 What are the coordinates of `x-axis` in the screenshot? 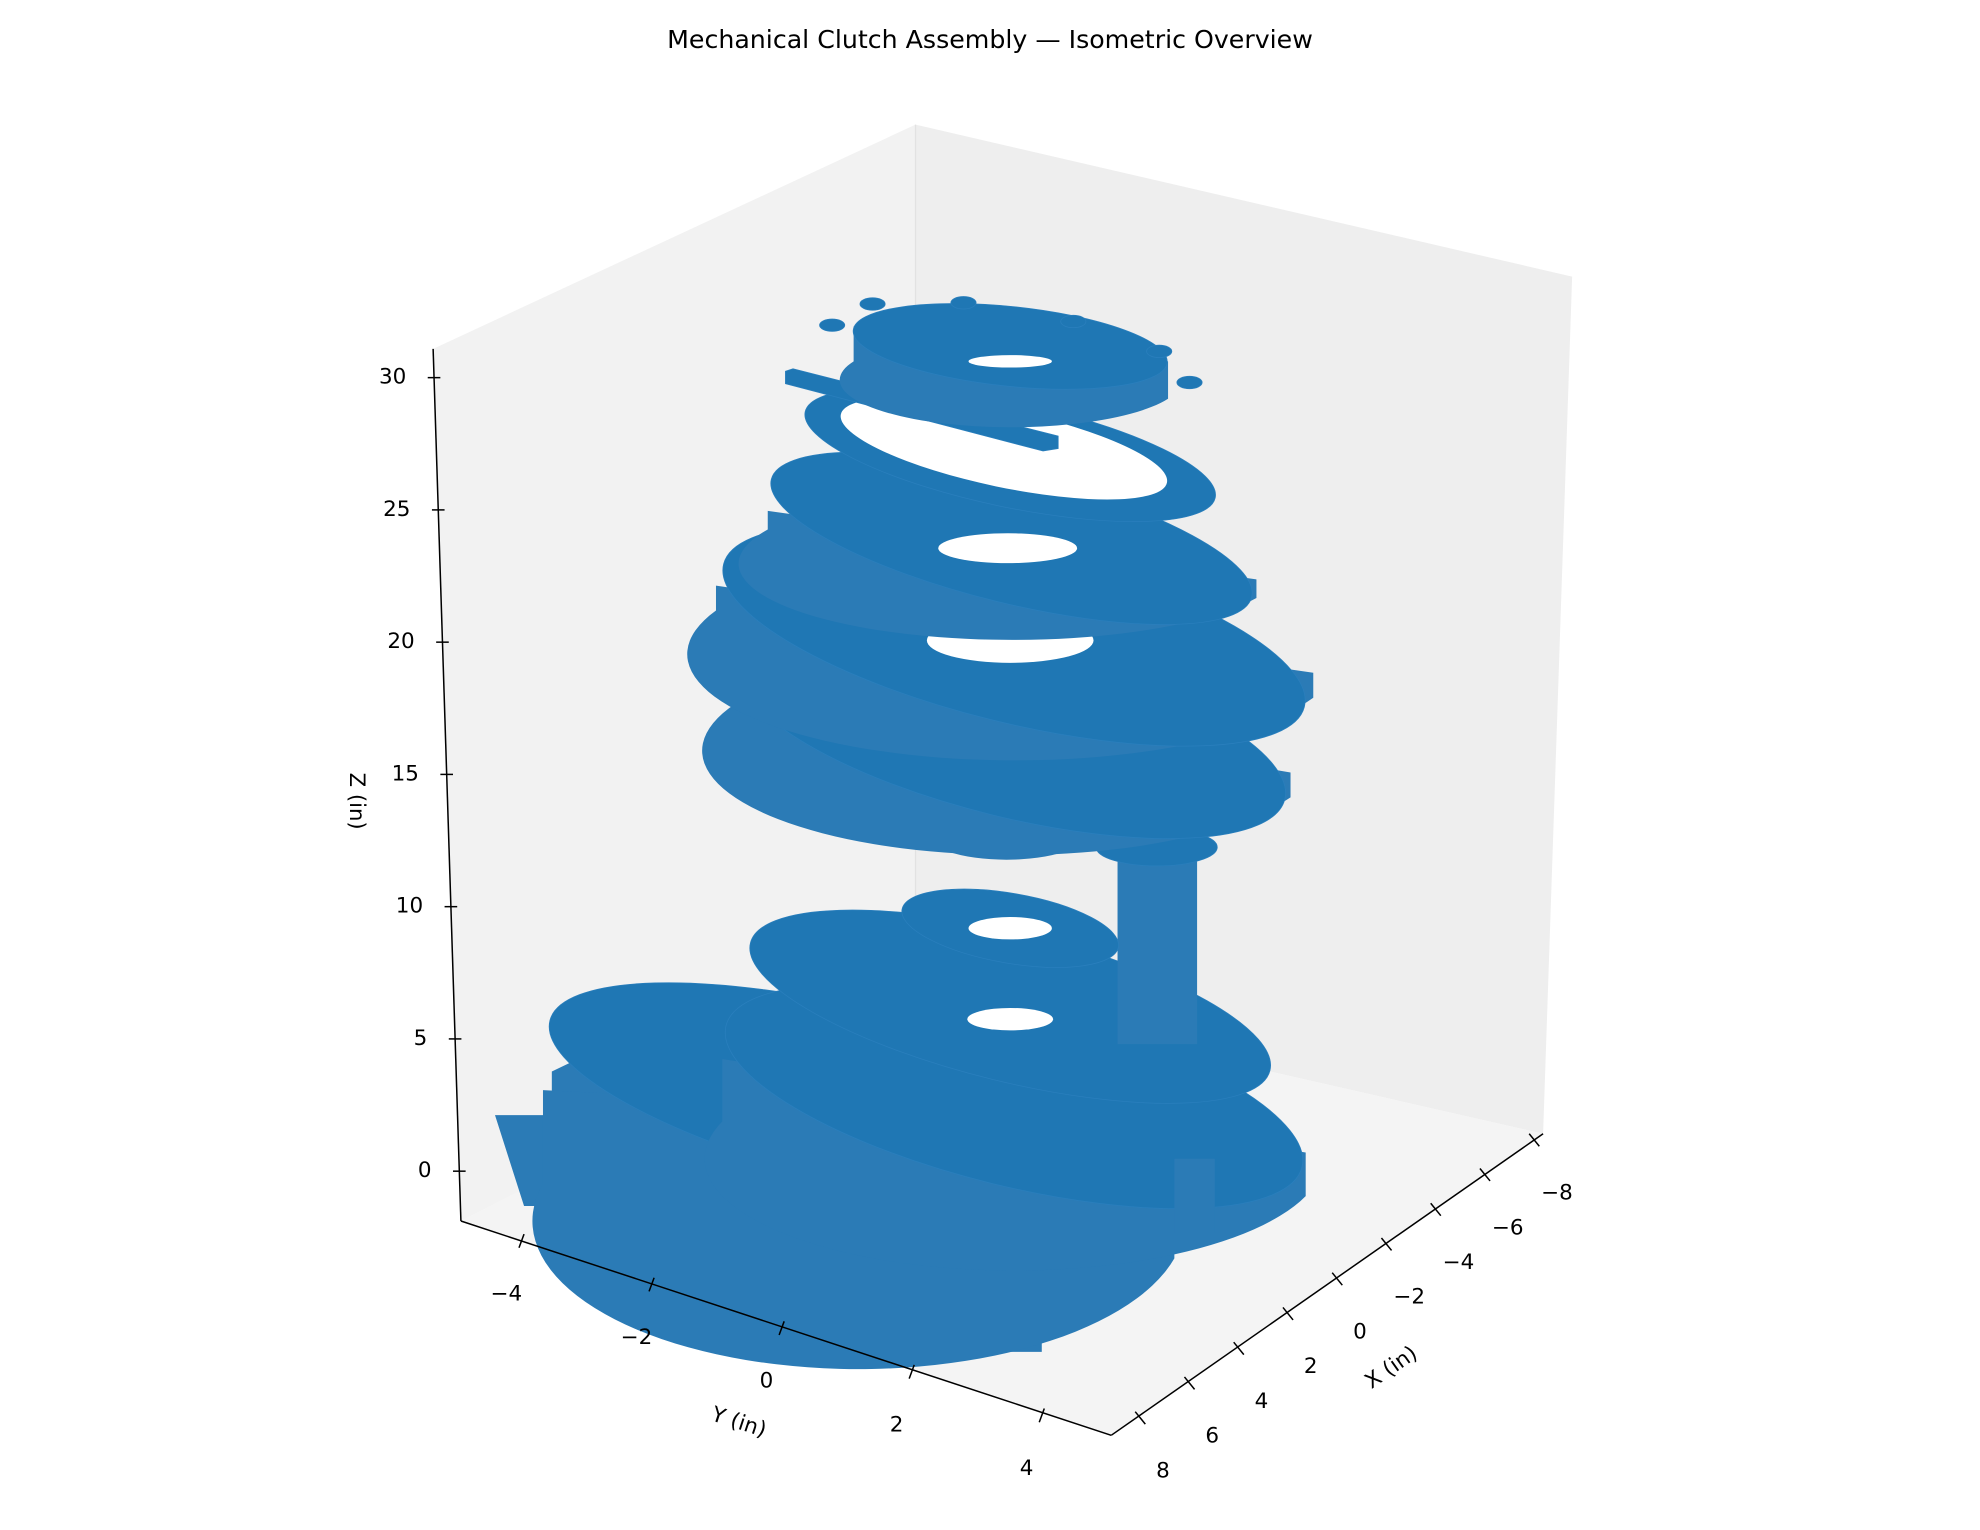 It's located at (1327, 1284).